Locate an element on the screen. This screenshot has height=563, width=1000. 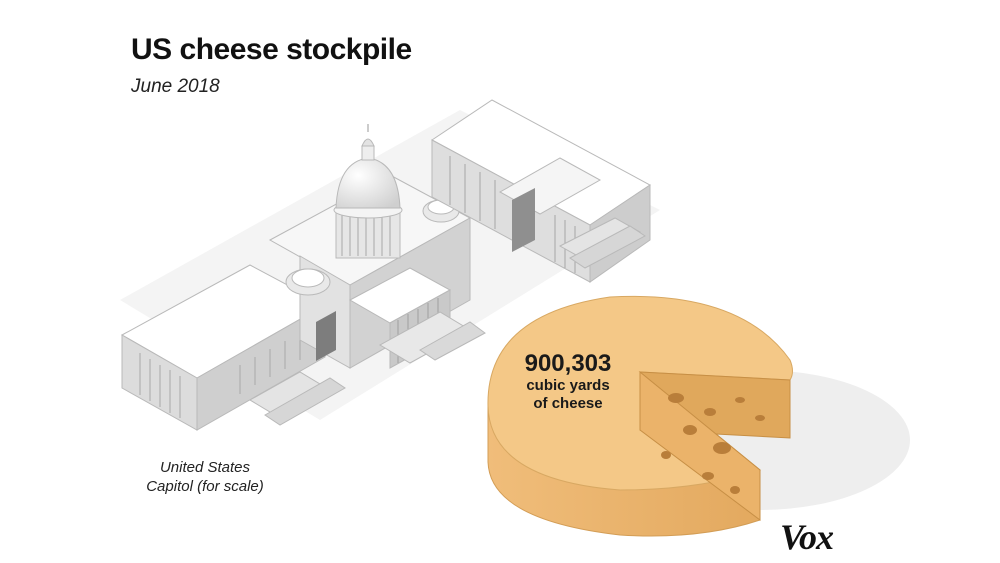
capitol-caption-line1: United States is located at coordinates (205, 467).